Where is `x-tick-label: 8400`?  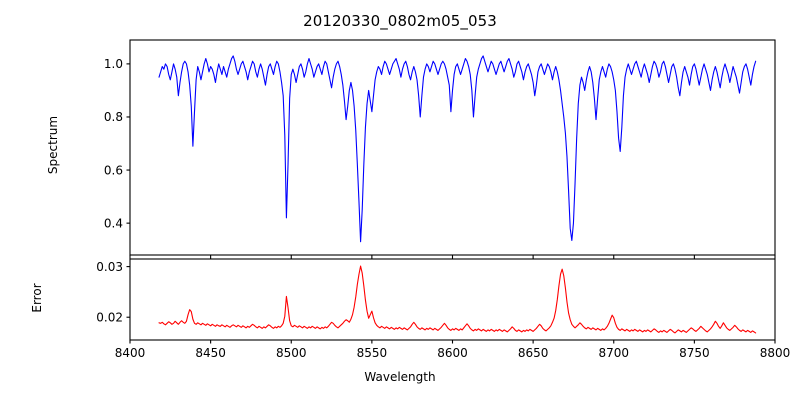 x-tick-label: 8400 is located at coordinates (130, 353).